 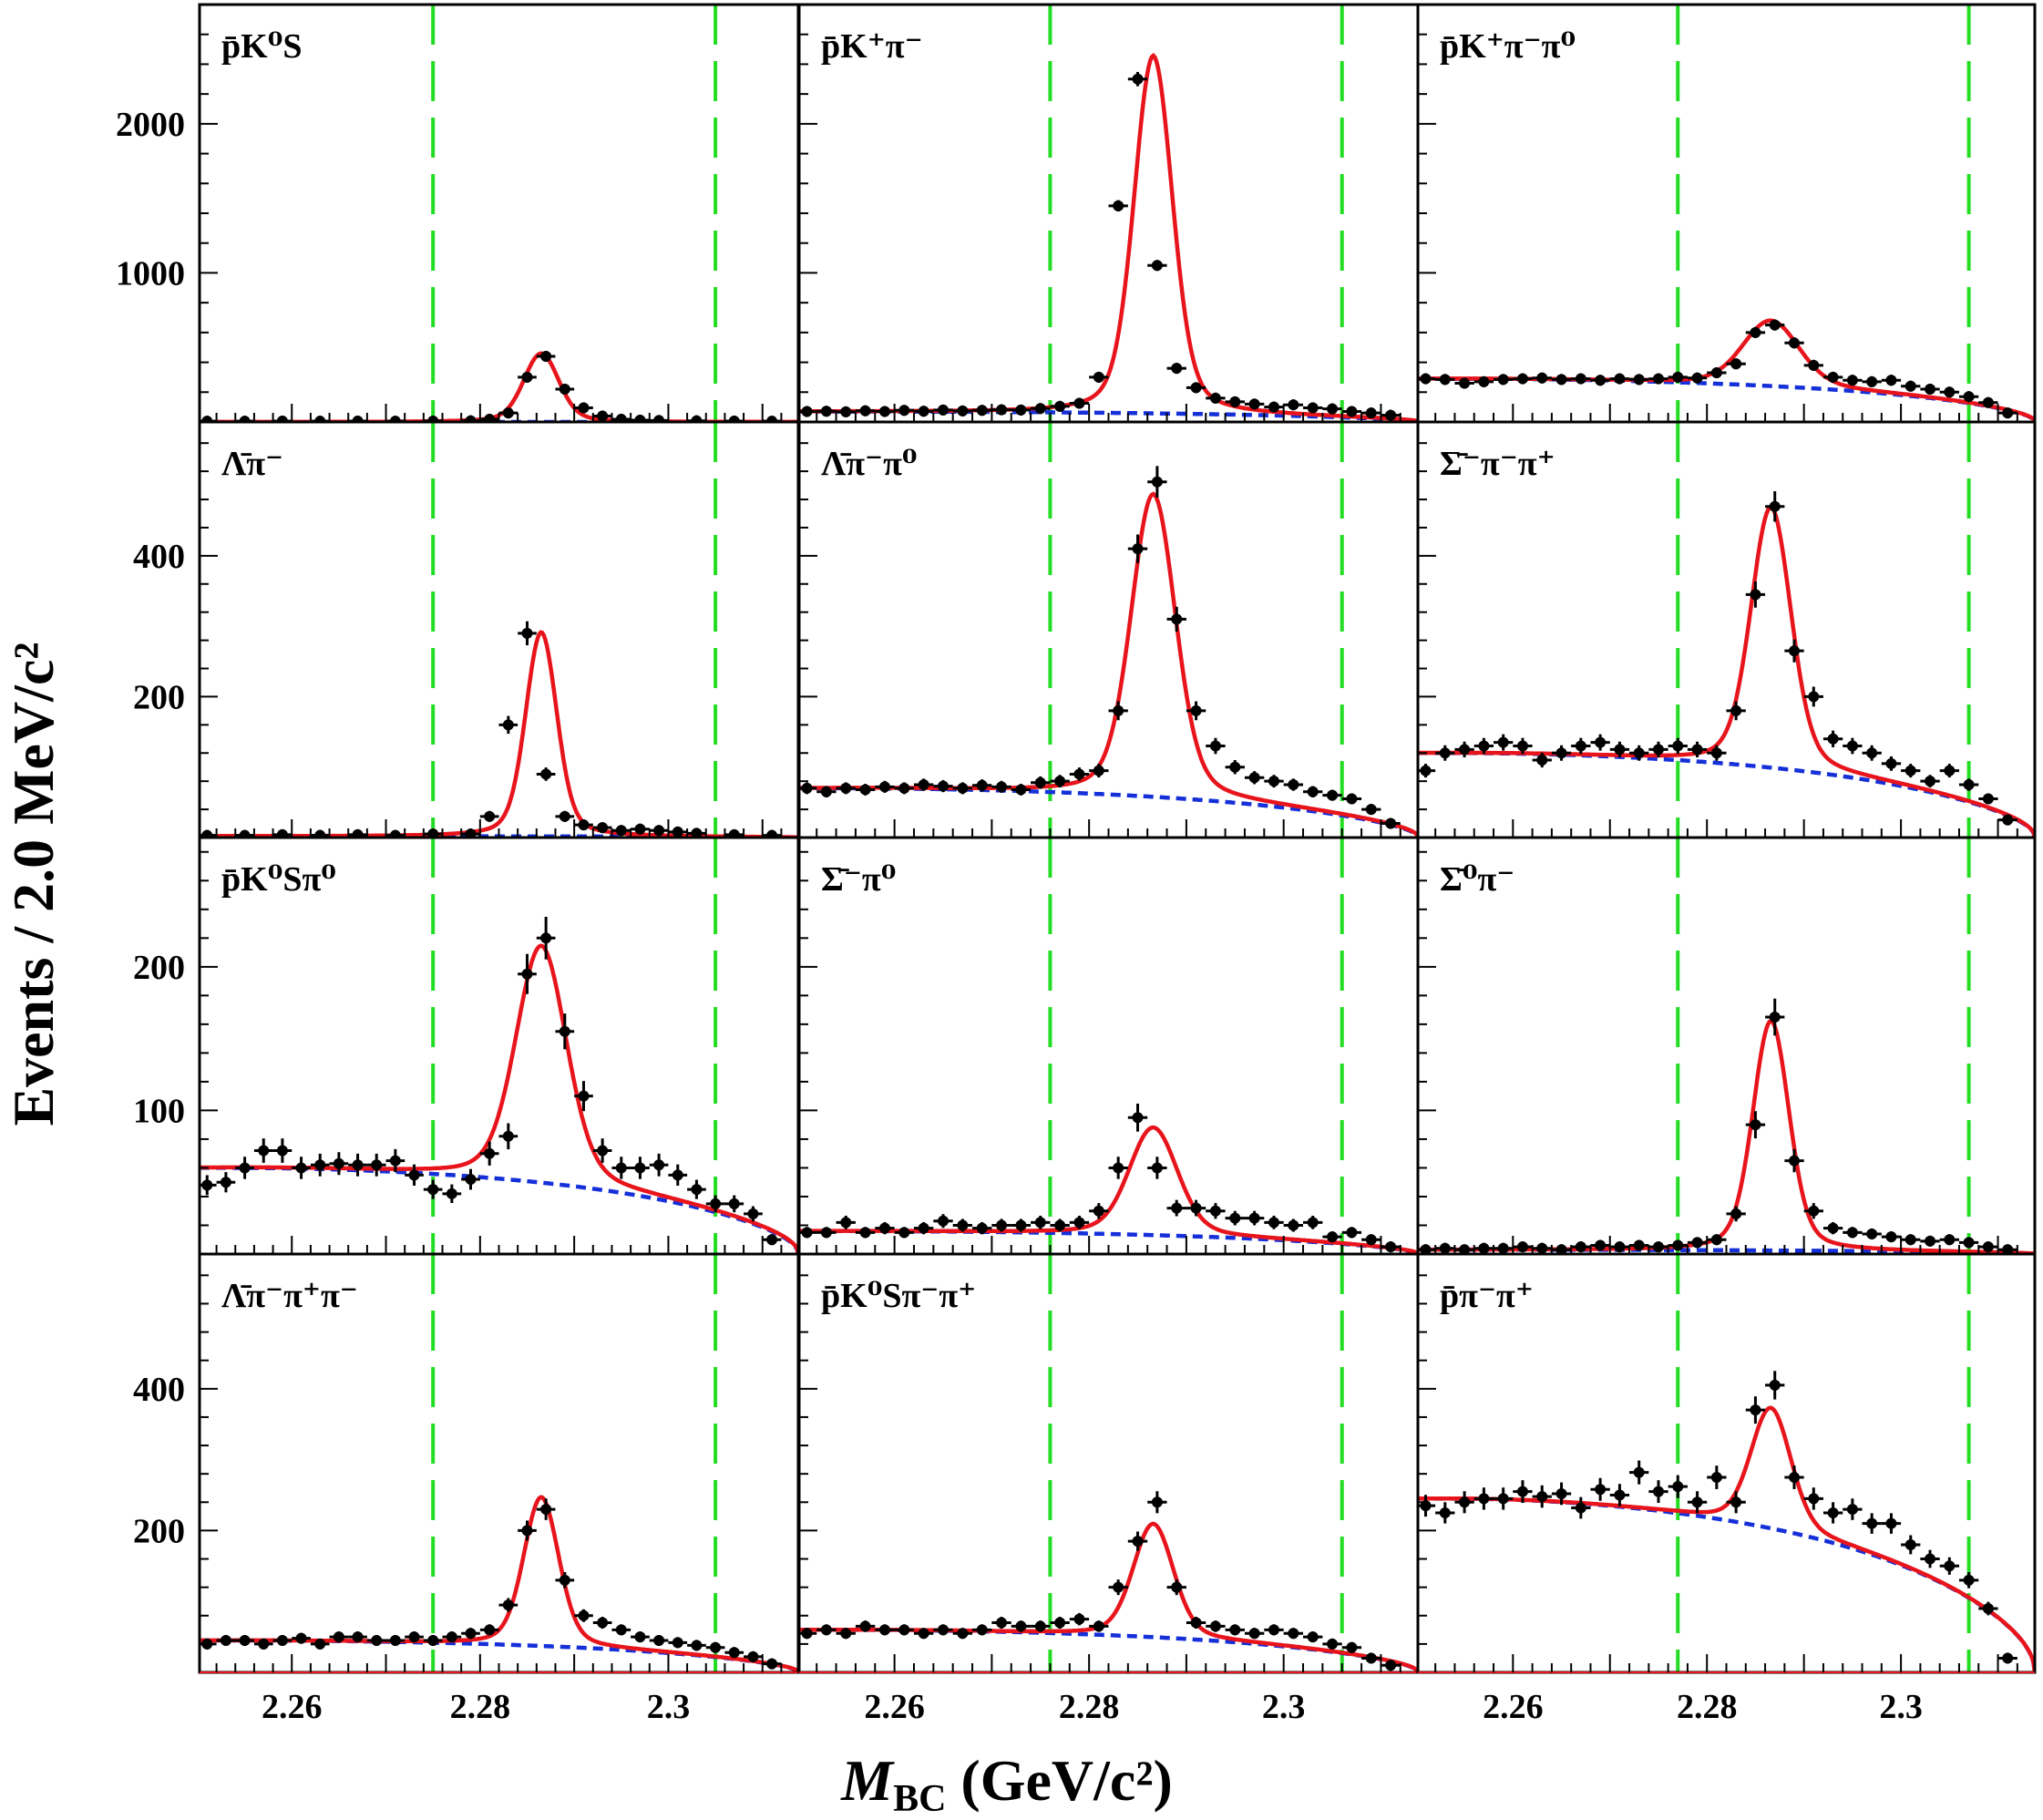 I want to click on x-tick-label: 2.28, so click(x=1707, y=1707).